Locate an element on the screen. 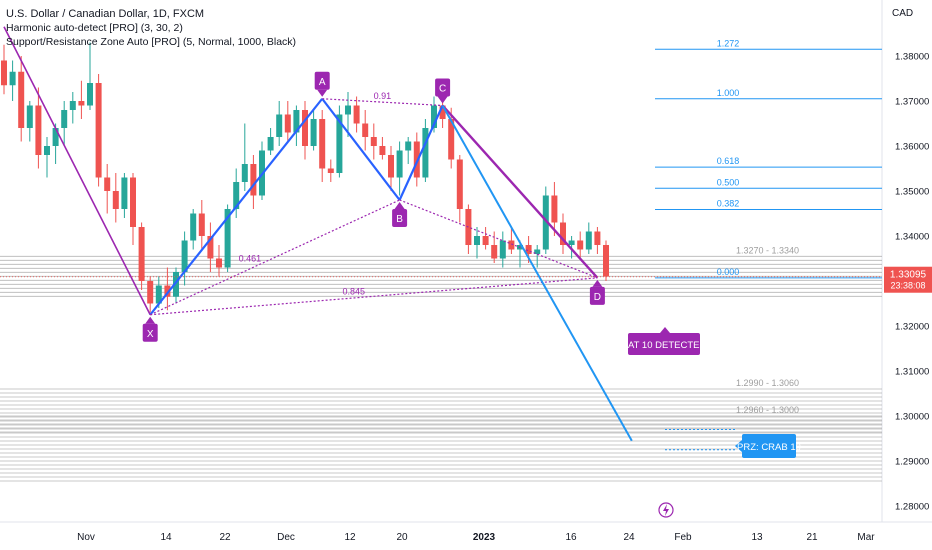 The height and width of the screenshot is (550, 932). pattern-point-d: D is located at coordinates (597, 292).